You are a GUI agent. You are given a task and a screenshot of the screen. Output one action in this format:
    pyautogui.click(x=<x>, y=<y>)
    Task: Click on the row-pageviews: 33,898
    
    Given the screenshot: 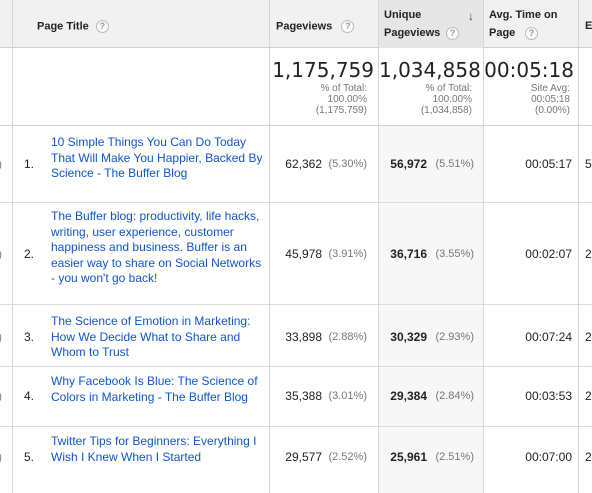 What is the action you would take?
    pyautogui.click(x=303, y=337)
    